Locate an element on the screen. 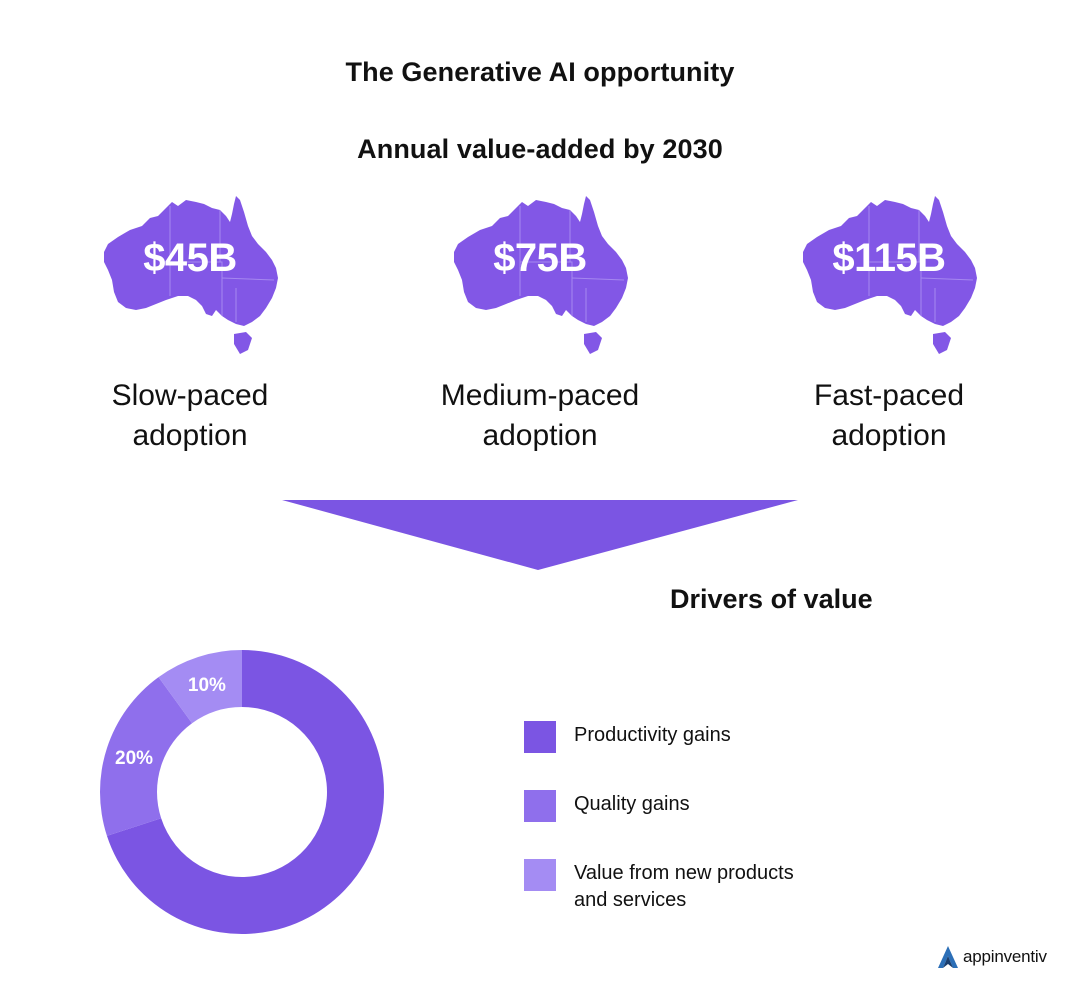 The height and width of the screenshot is (1003, 1080). scenario-label-fast: Fast-paced adoption is located at coordinates (889, 415).